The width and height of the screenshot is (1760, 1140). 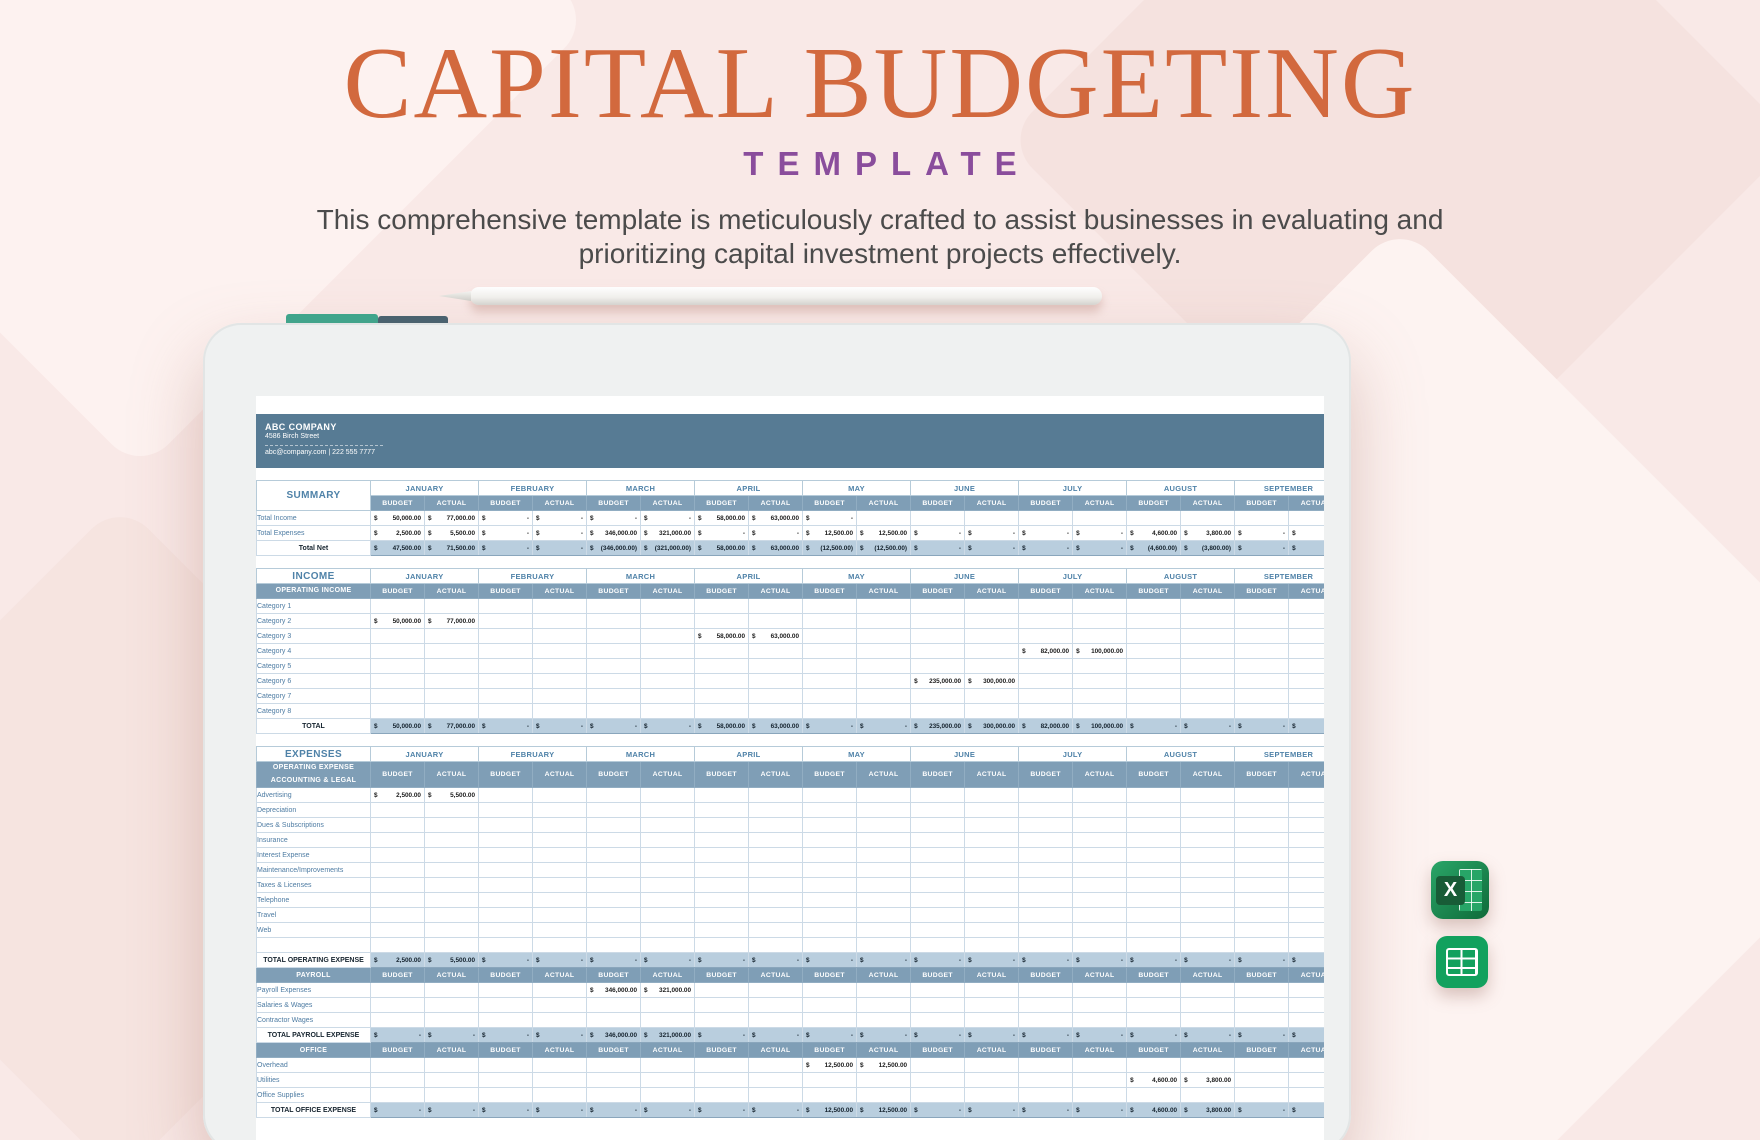 What do you see at coordinates (451, 548) in the screenshot?
I see `sheet-cell: $71,500.00` at bounding box center [451, 548].